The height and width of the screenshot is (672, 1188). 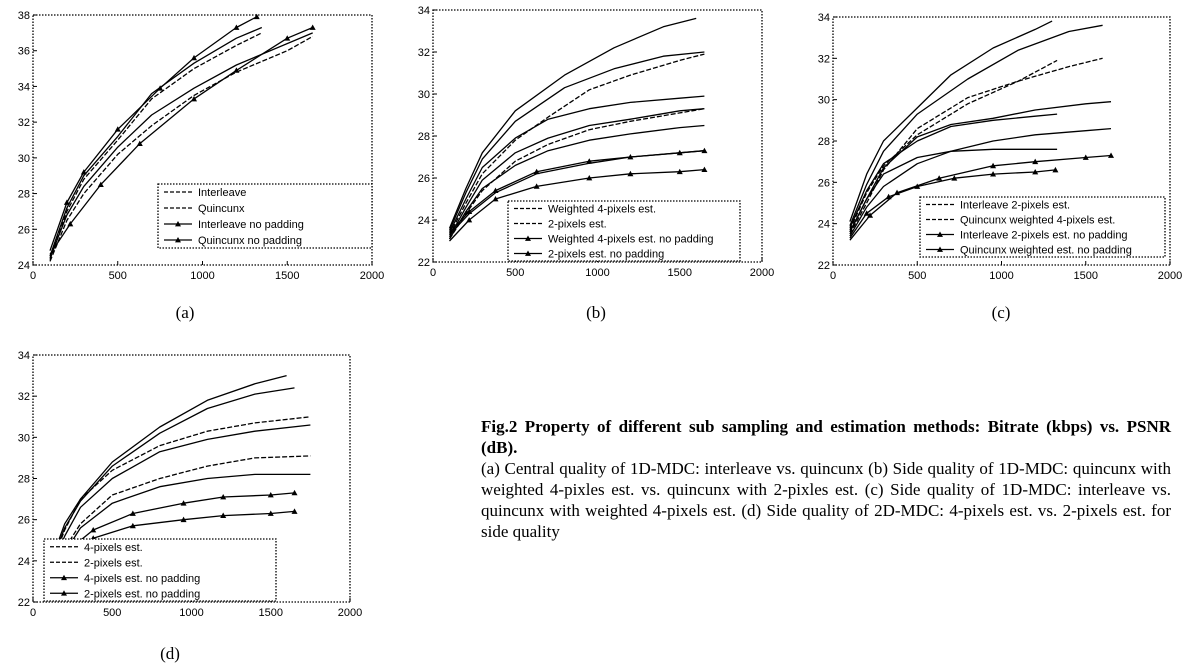 I want to click on y-tick-label: 30, so click(x=824, y=101).